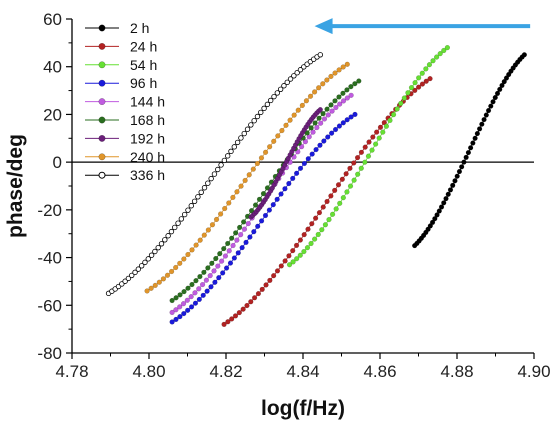  I want to click on legend-item-54h: 54 h, so click(121, 65).